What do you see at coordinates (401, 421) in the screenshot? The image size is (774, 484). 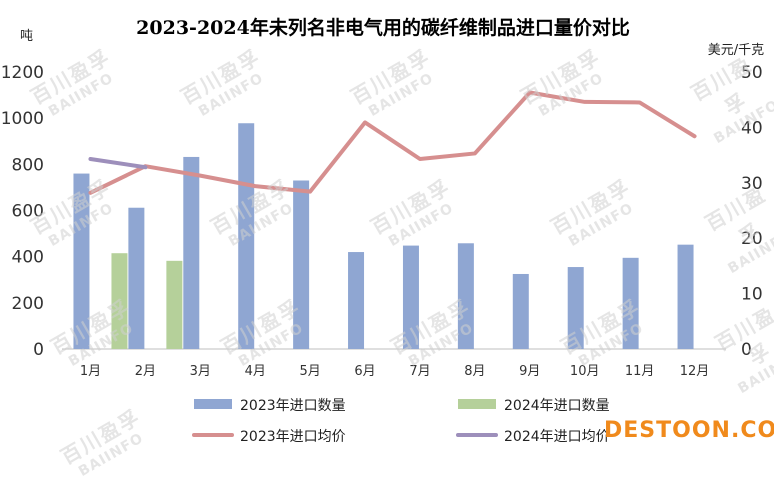 I see `legend: 2023年进口数量 2024年进口数量 2023年进口均价 2024年进口均价` at bounding box center [401, 421].